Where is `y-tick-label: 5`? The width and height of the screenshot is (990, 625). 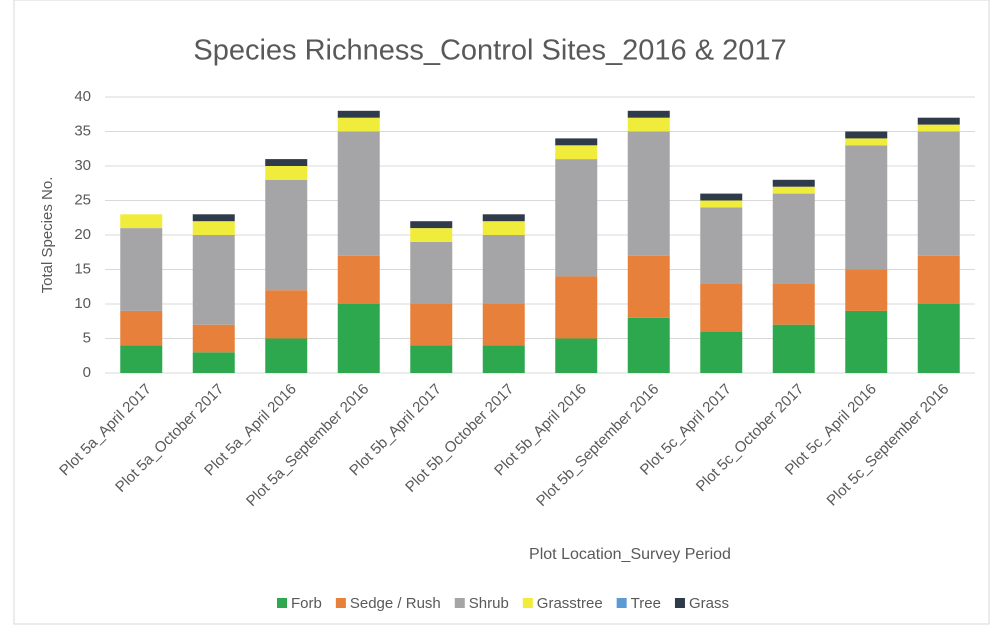 y-tick-label: 5 is located at coordinates (87, 337).